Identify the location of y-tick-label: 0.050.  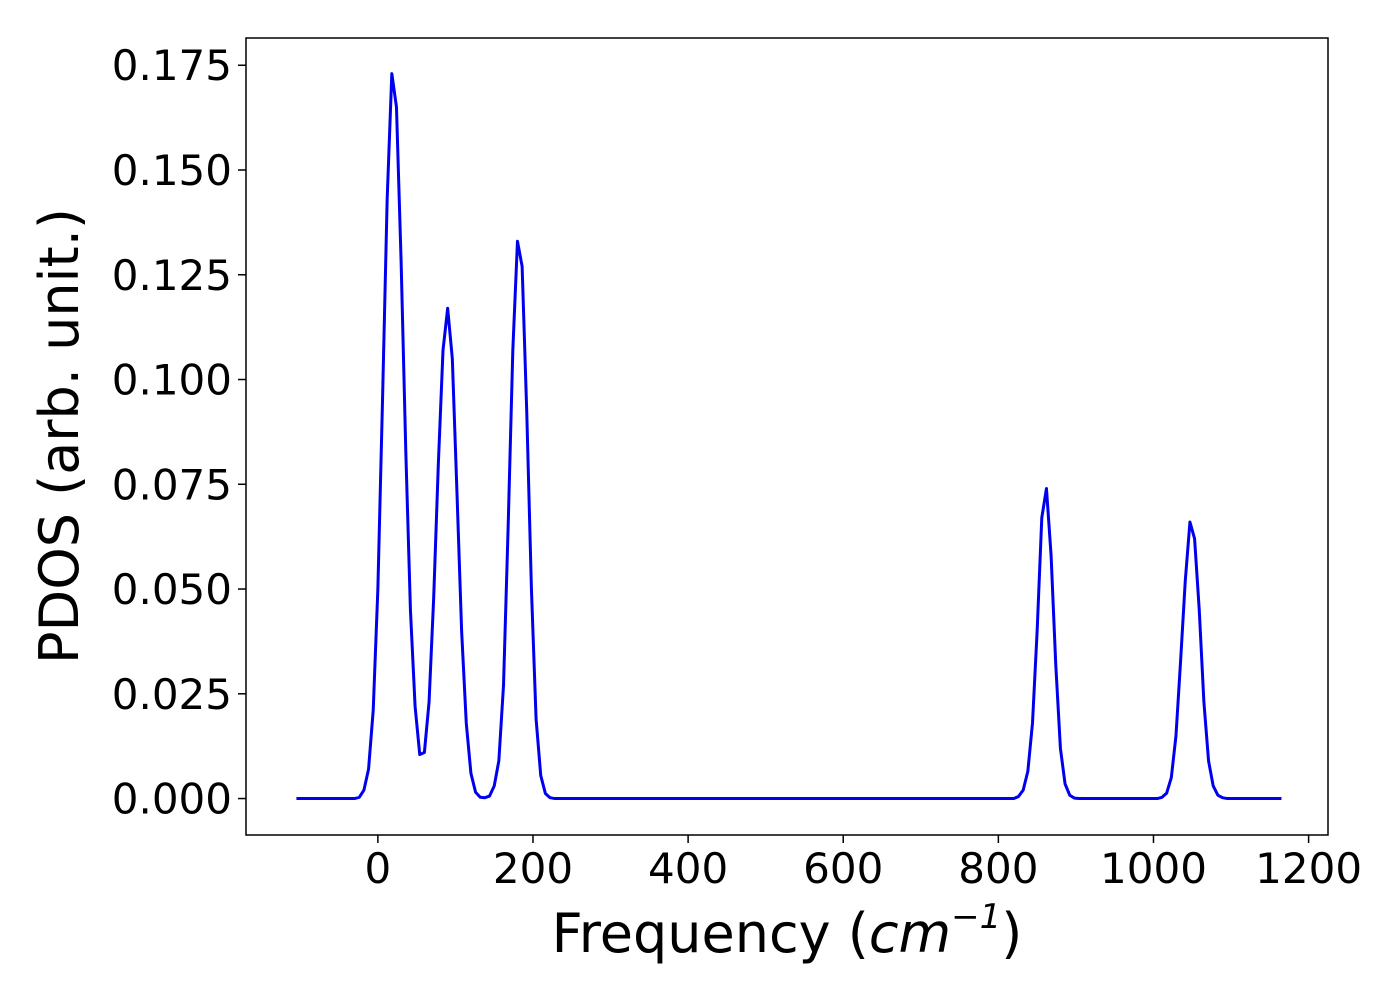
(172, 589).